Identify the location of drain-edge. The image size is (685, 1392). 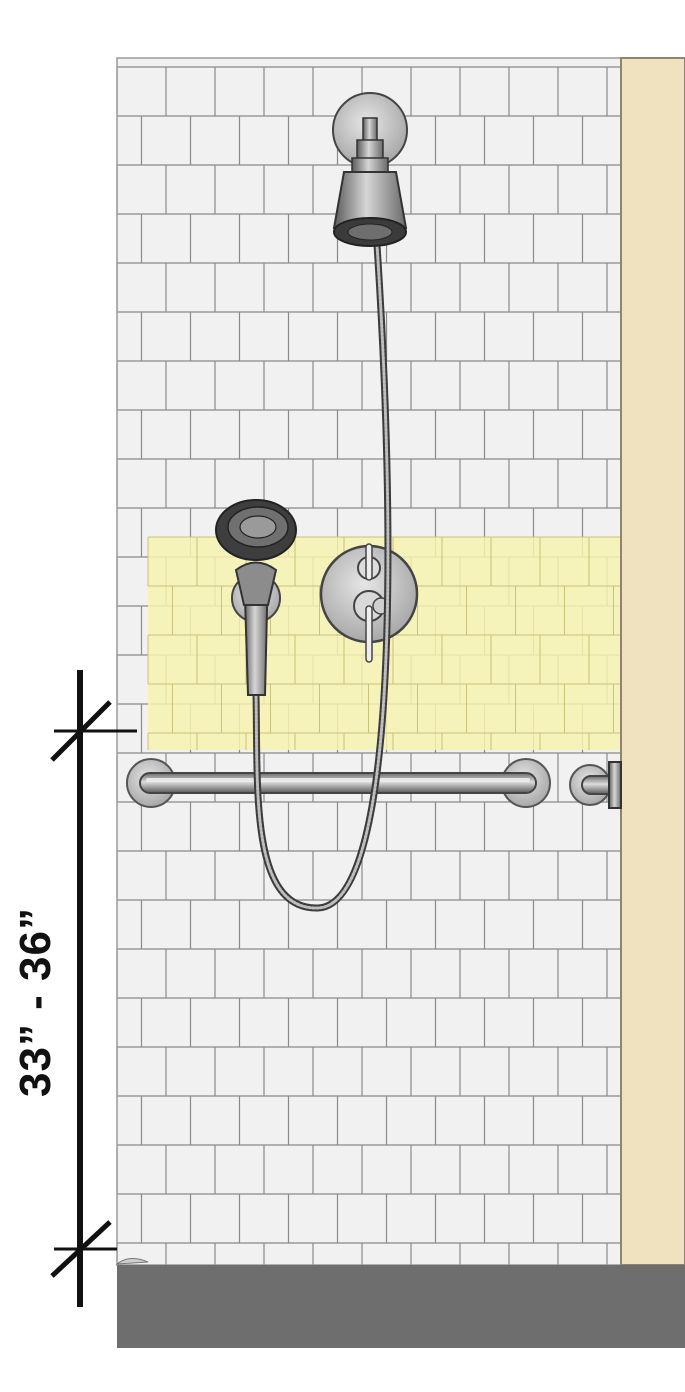
(132, 1261).